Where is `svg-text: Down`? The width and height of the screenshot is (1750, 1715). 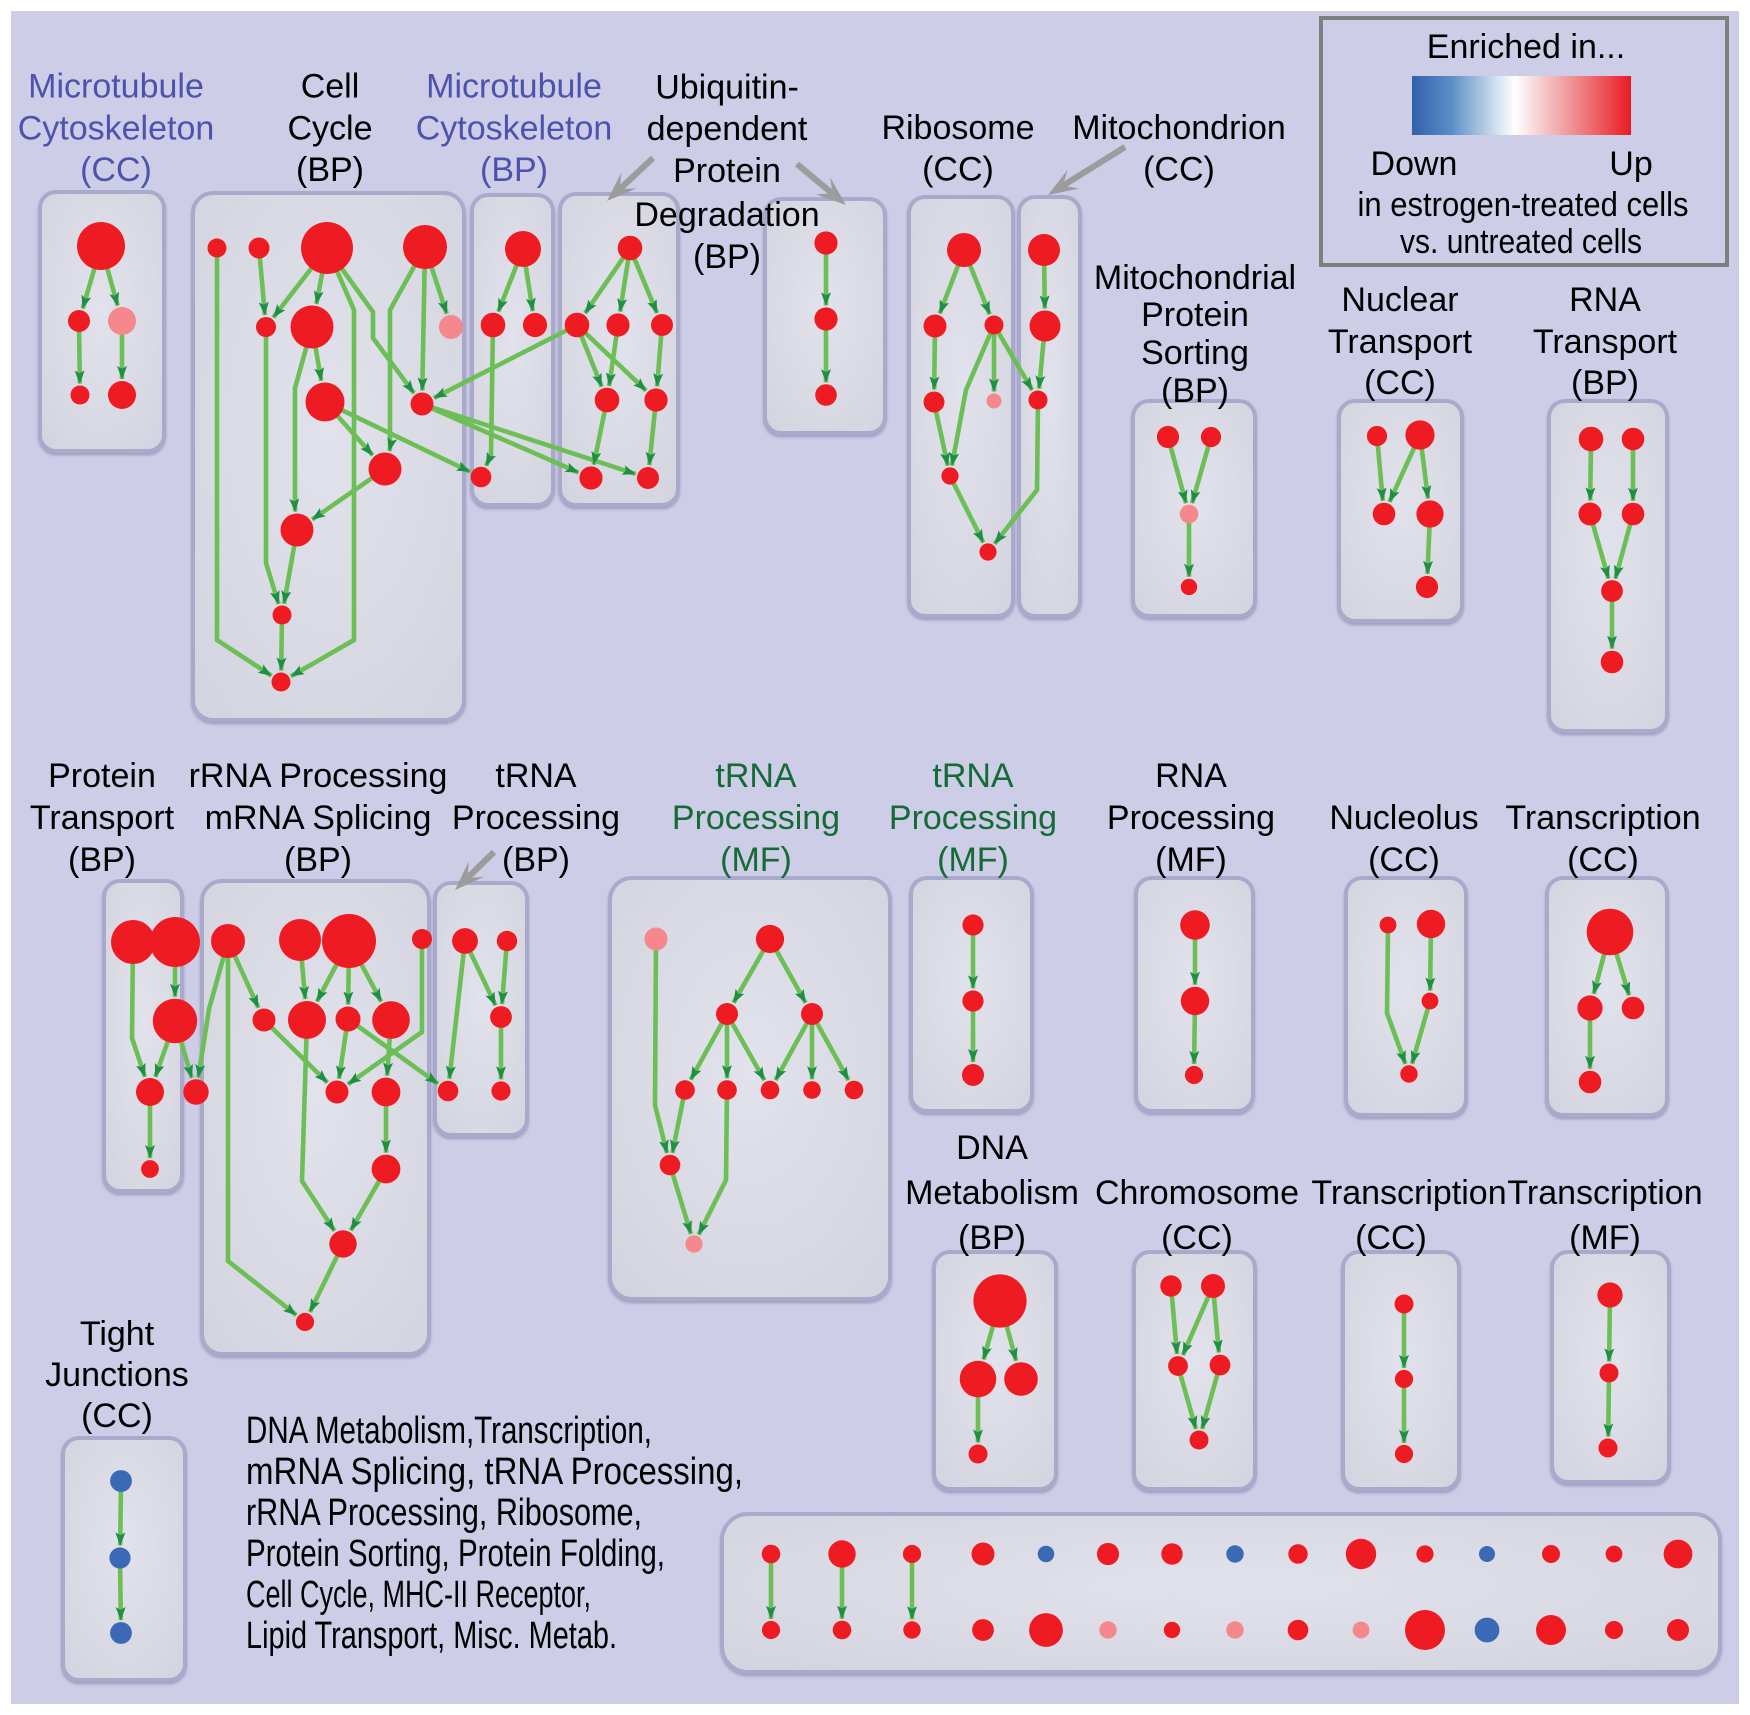
svg-text: Down is located at coordinates (1414, 164).